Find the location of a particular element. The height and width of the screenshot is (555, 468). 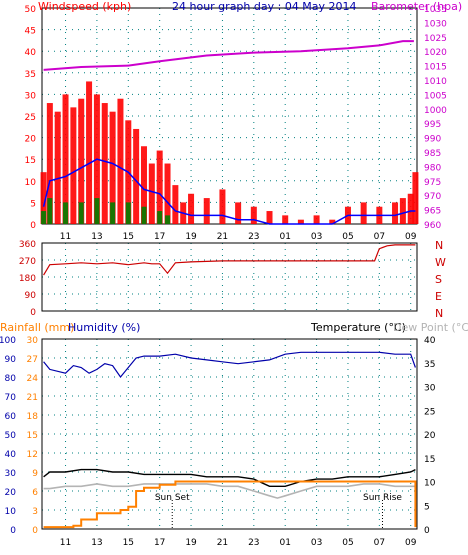

hour-tick-label: 09 is located at coordinates (411, 237).